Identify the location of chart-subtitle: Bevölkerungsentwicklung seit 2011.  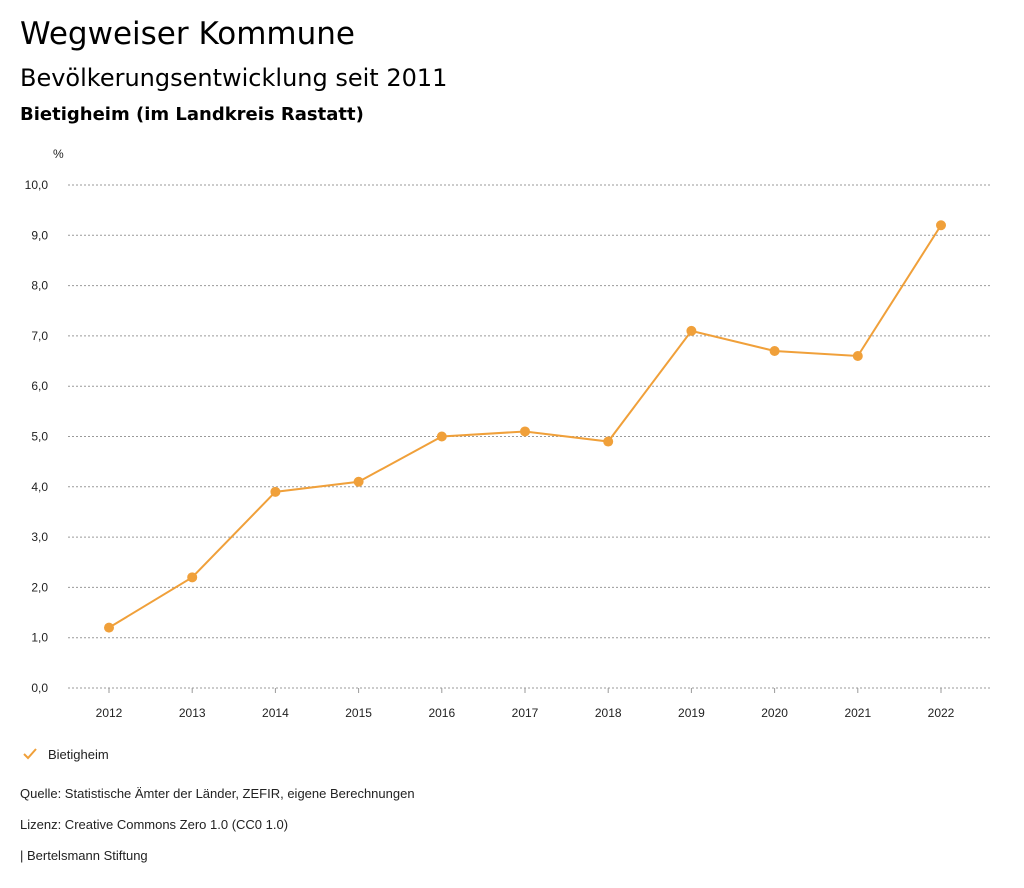
(234, 78).